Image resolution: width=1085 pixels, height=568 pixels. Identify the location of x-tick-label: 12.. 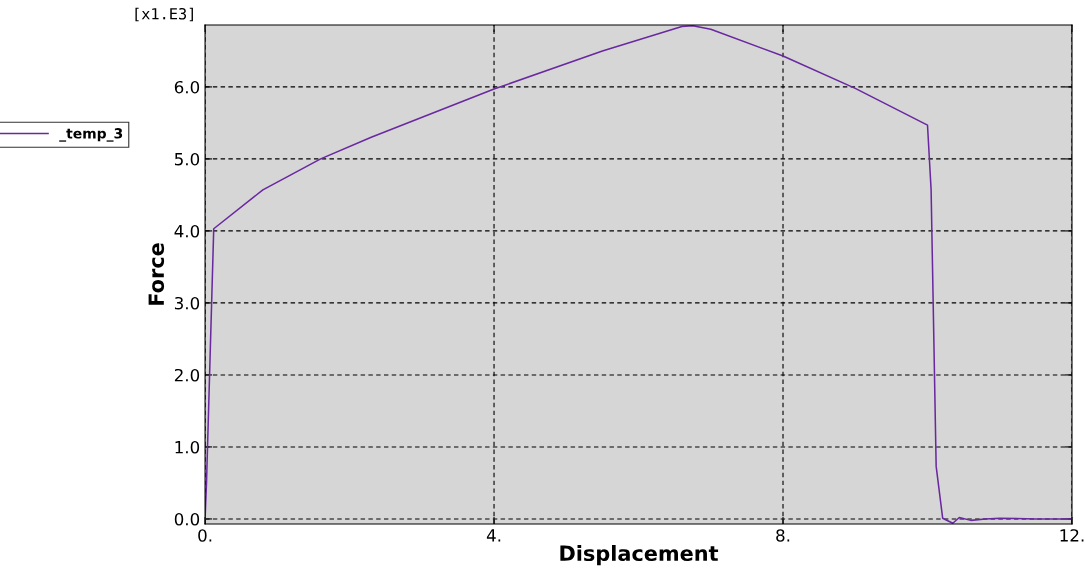
(1072, 535).